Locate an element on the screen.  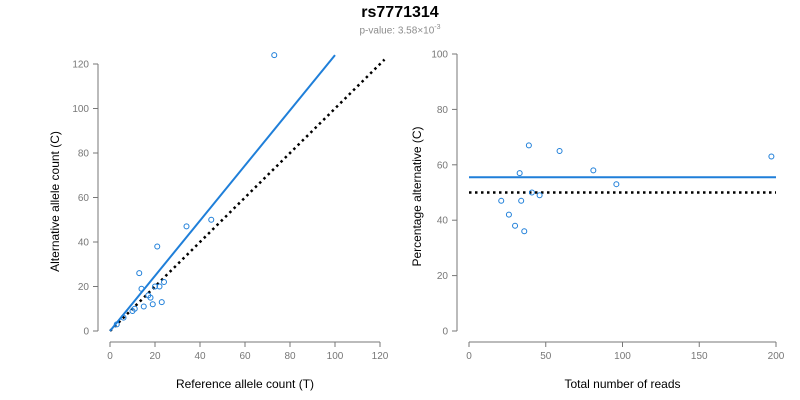
p-value-times: ×10 is located at coordinates (426, 31).